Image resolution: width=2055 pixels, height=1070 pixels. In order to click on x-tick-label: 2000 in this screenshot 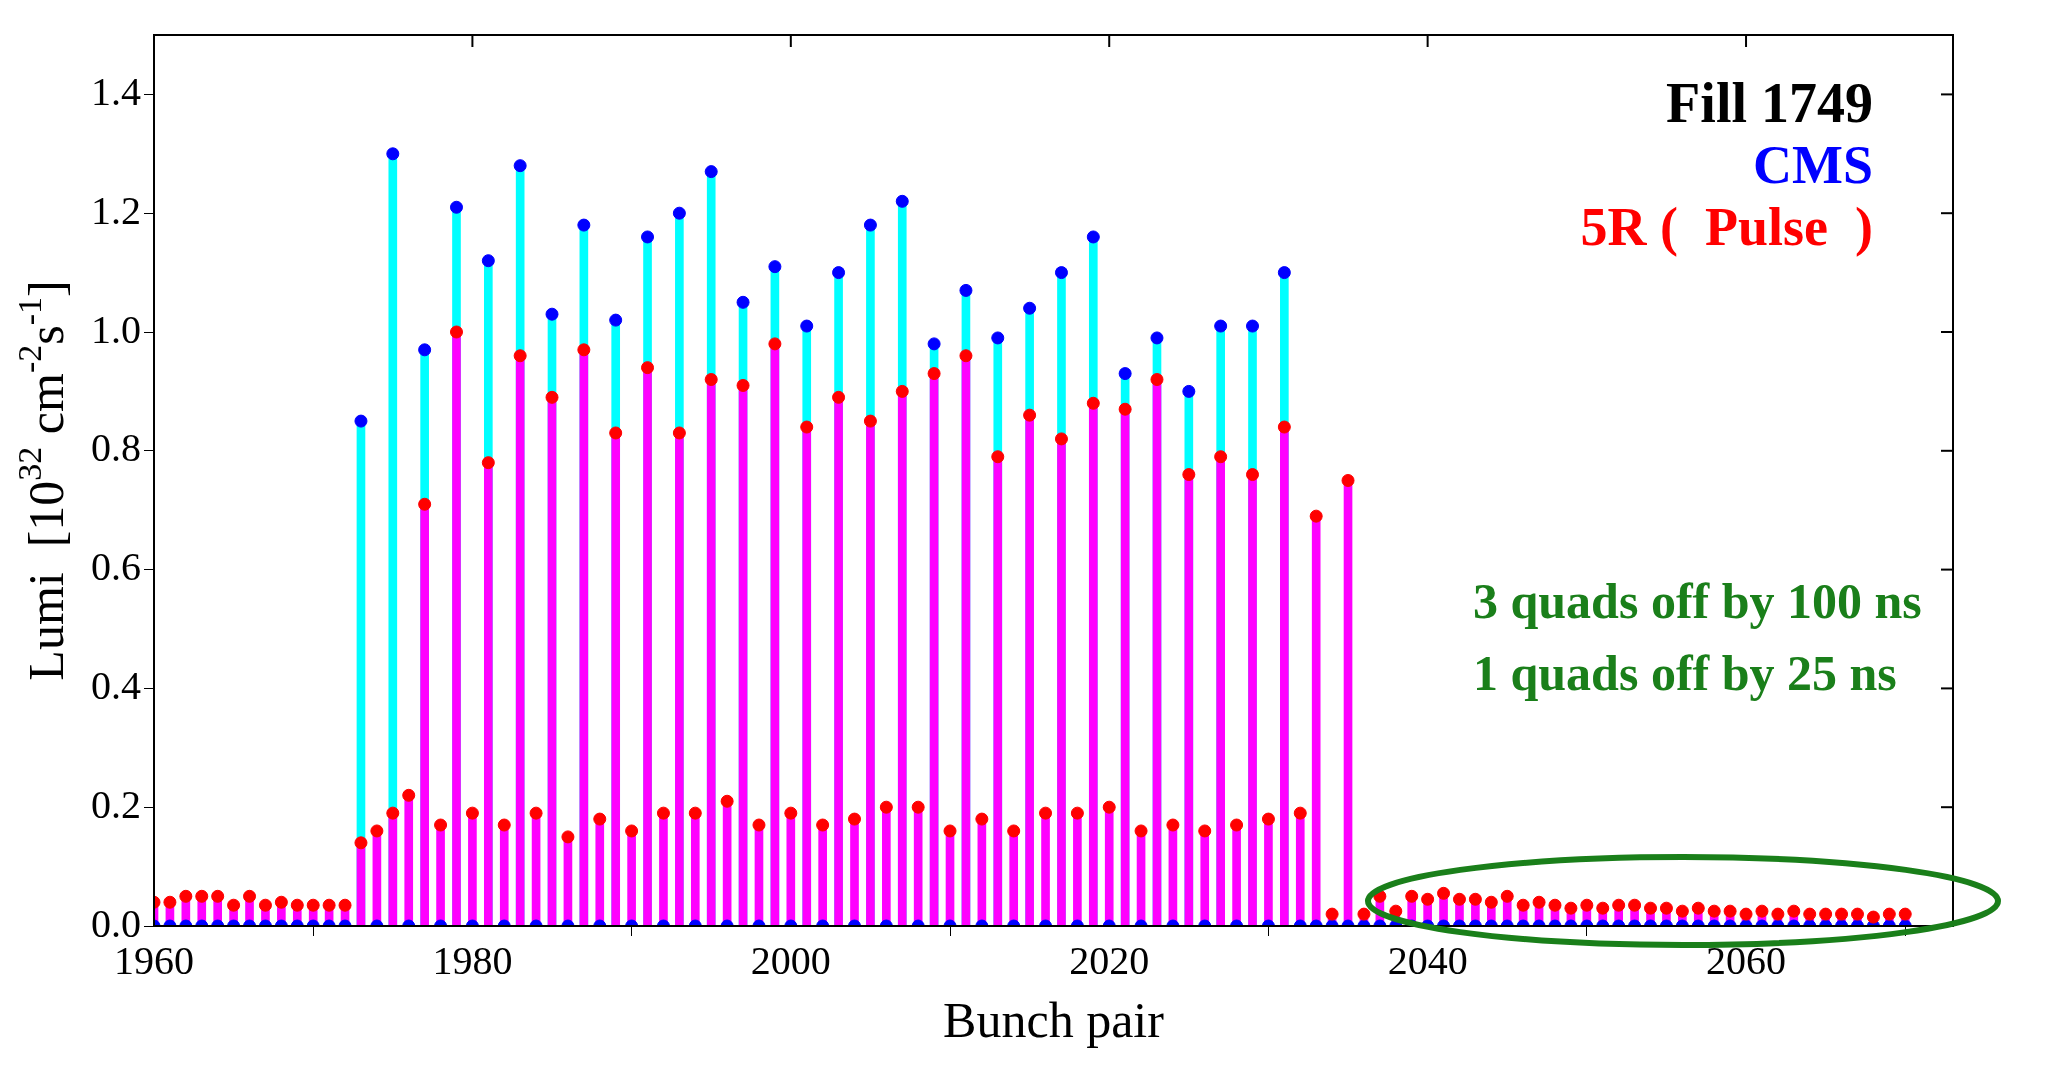, I will do `click(790, 960)`.